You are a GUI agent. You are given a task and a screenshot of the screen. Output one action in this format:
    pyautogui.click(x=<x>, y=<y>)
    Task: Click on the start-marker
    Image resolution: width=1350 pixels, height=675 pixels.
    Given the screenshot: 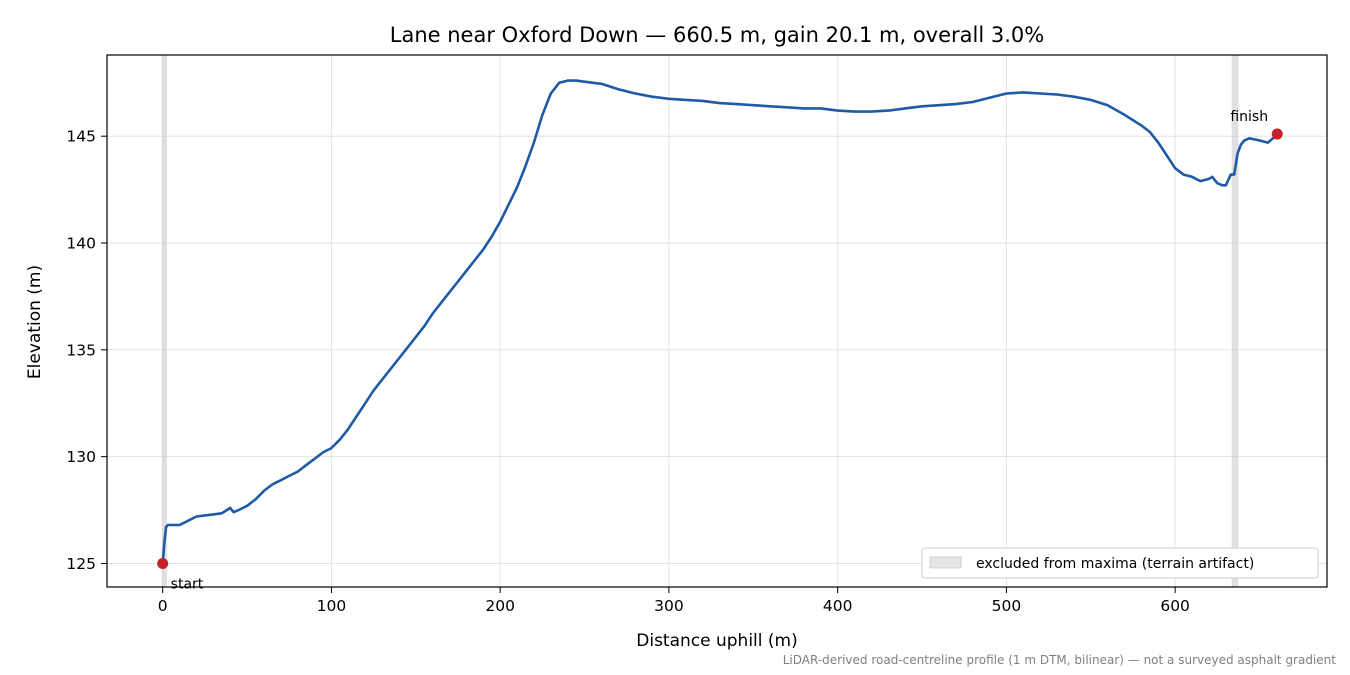 What is the action you would take?
    pyautogui.click(x=163, y=563)
    